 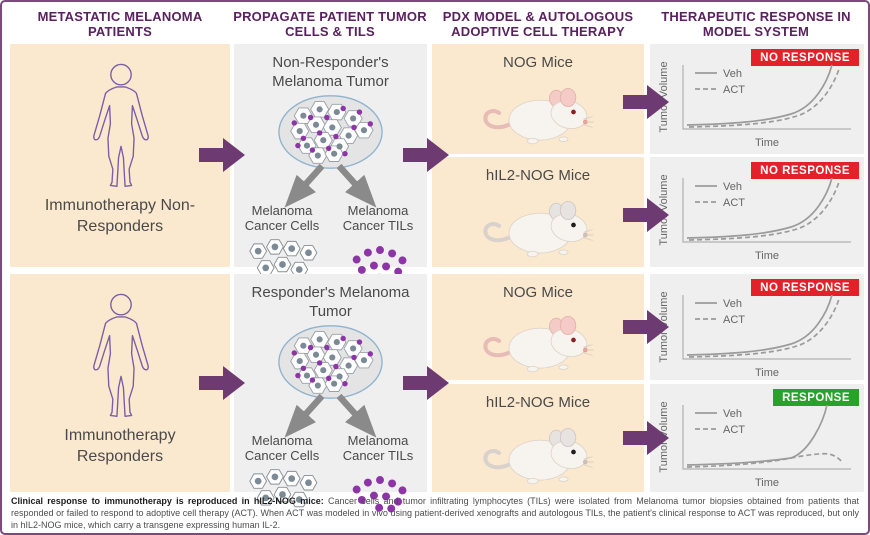 What do you see at coordinates (120, 446) in the screenshot?
I see `patient-label: Immunotherapy Responders` at bounding box center [120, 446].